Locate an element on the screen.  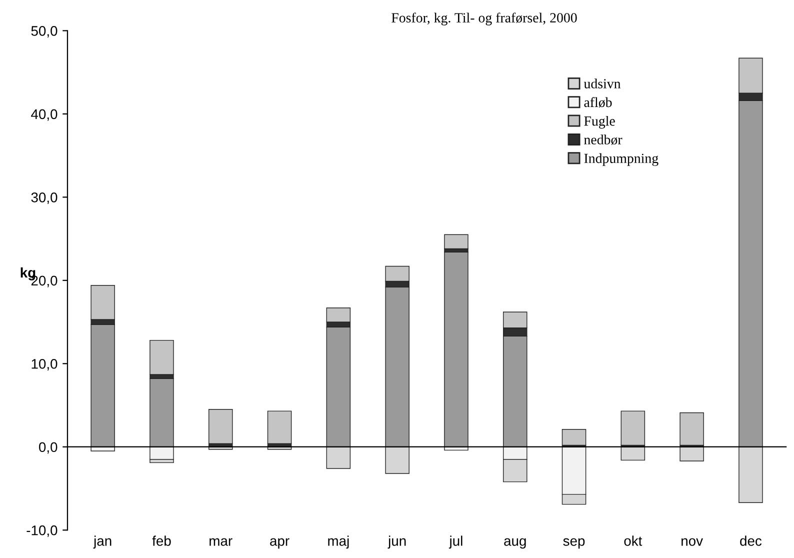
y-tick-label: 10,0 is located at coordinates (45, 364).